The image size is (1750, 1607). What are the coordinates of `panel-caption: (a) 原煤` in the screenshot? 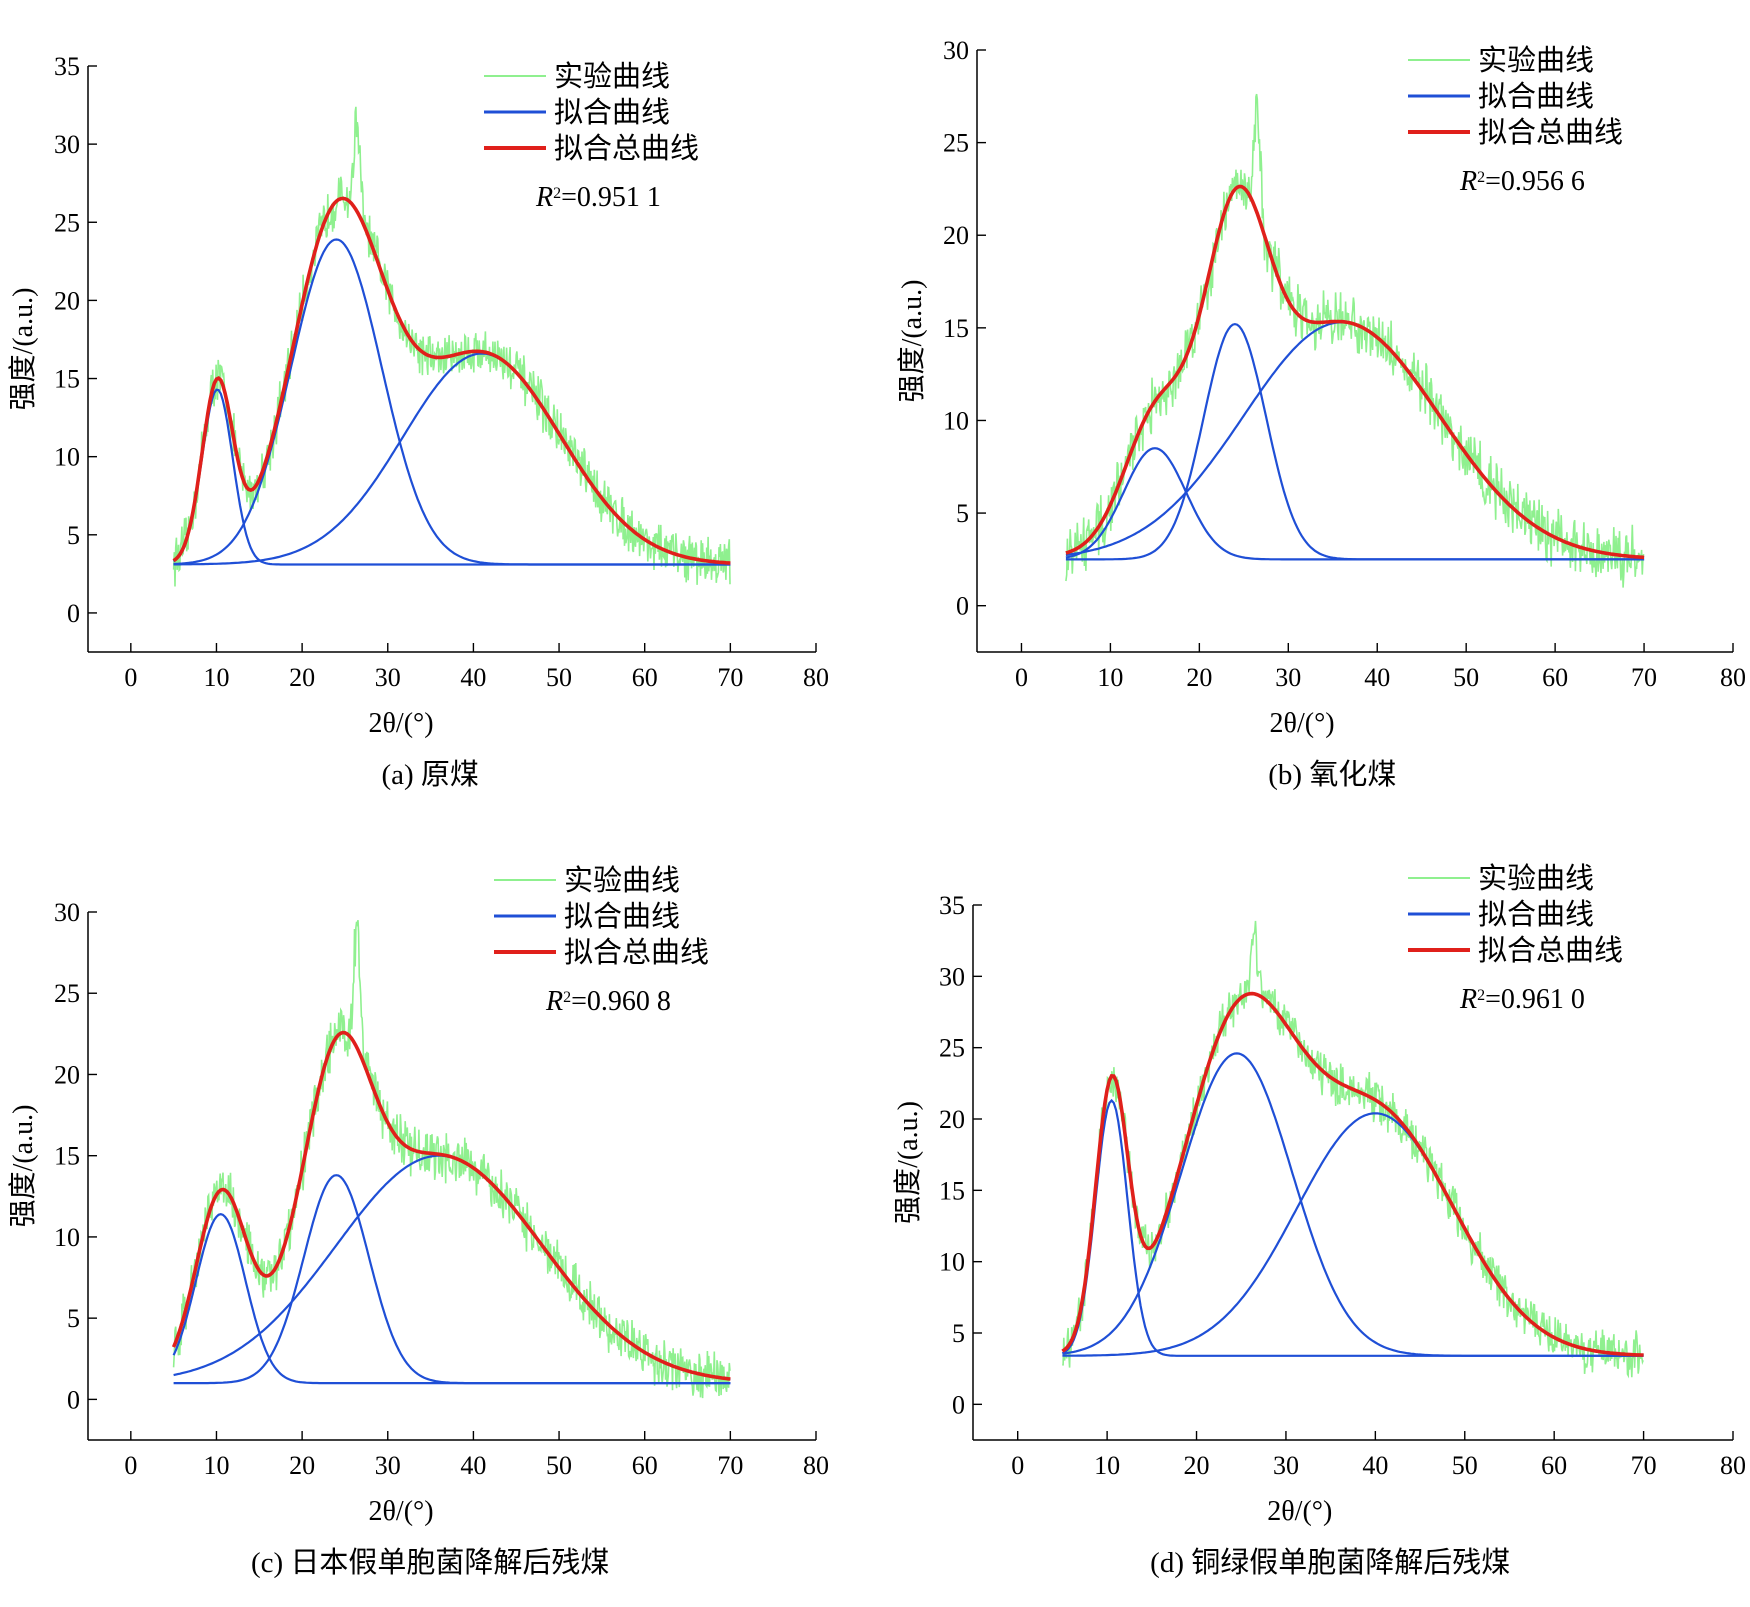 It's located at (429, 774).